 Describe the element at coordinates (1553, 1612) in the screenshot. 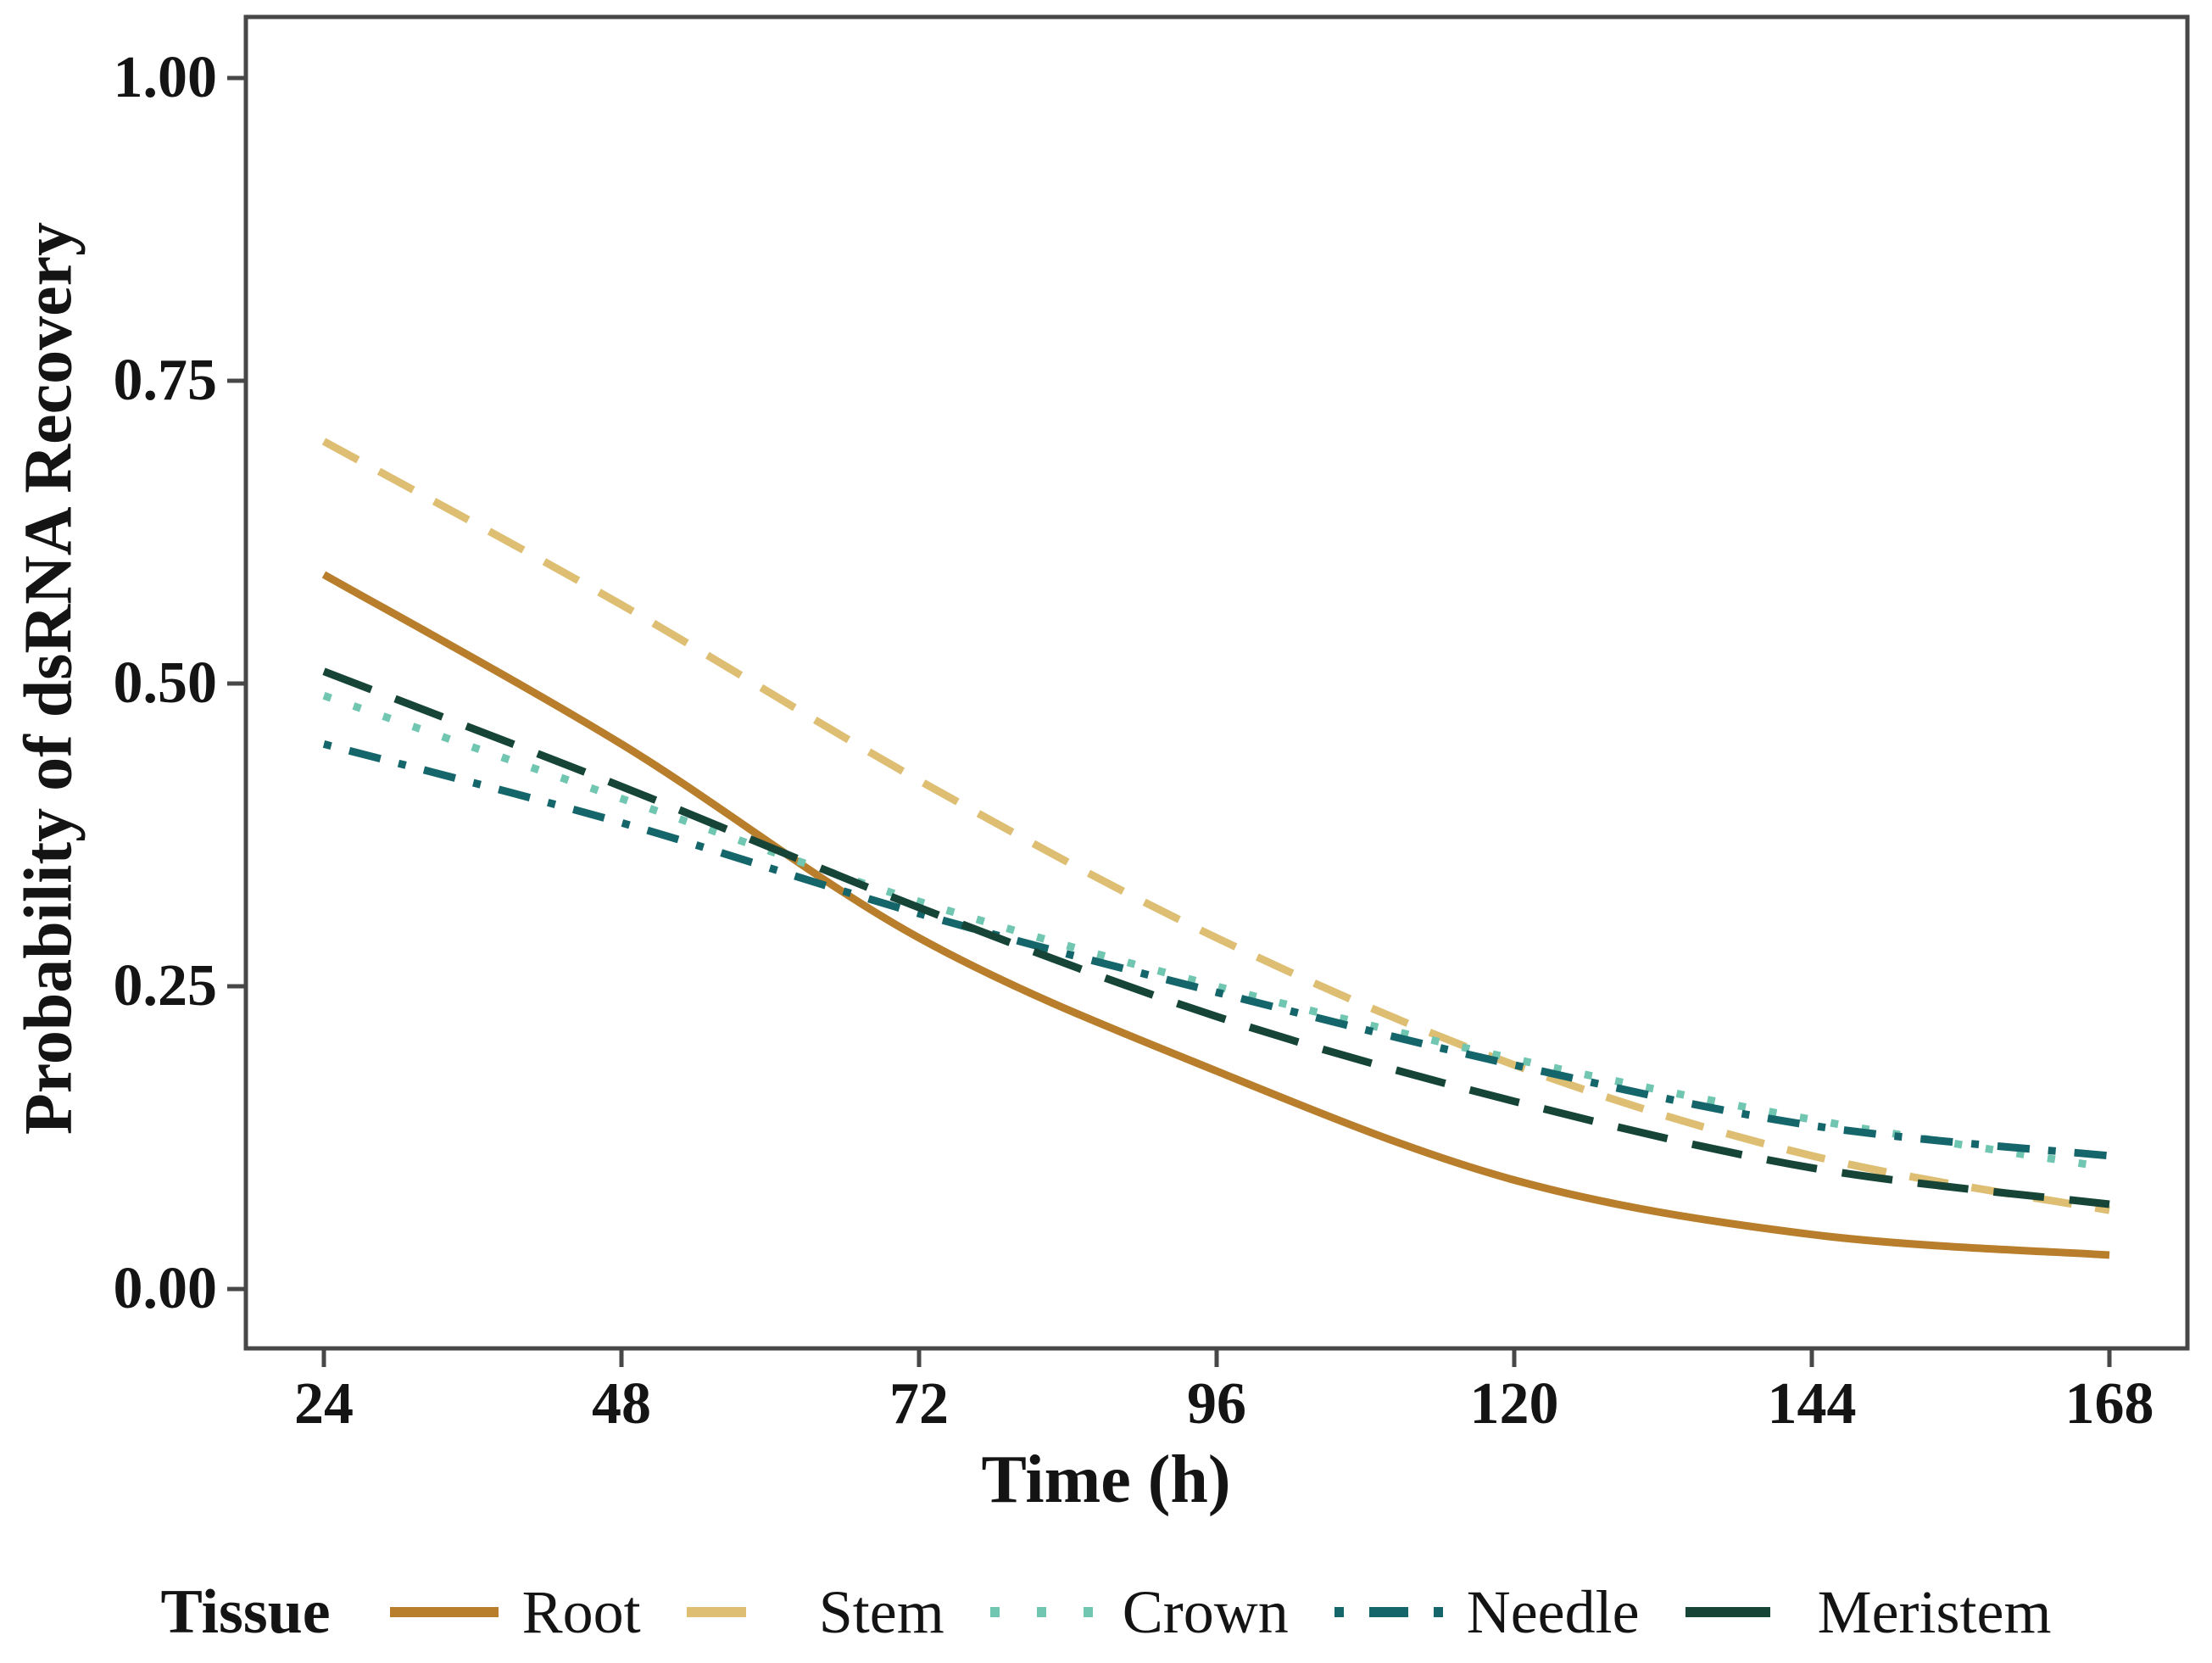

I see `legend-label: Needle` at that location.